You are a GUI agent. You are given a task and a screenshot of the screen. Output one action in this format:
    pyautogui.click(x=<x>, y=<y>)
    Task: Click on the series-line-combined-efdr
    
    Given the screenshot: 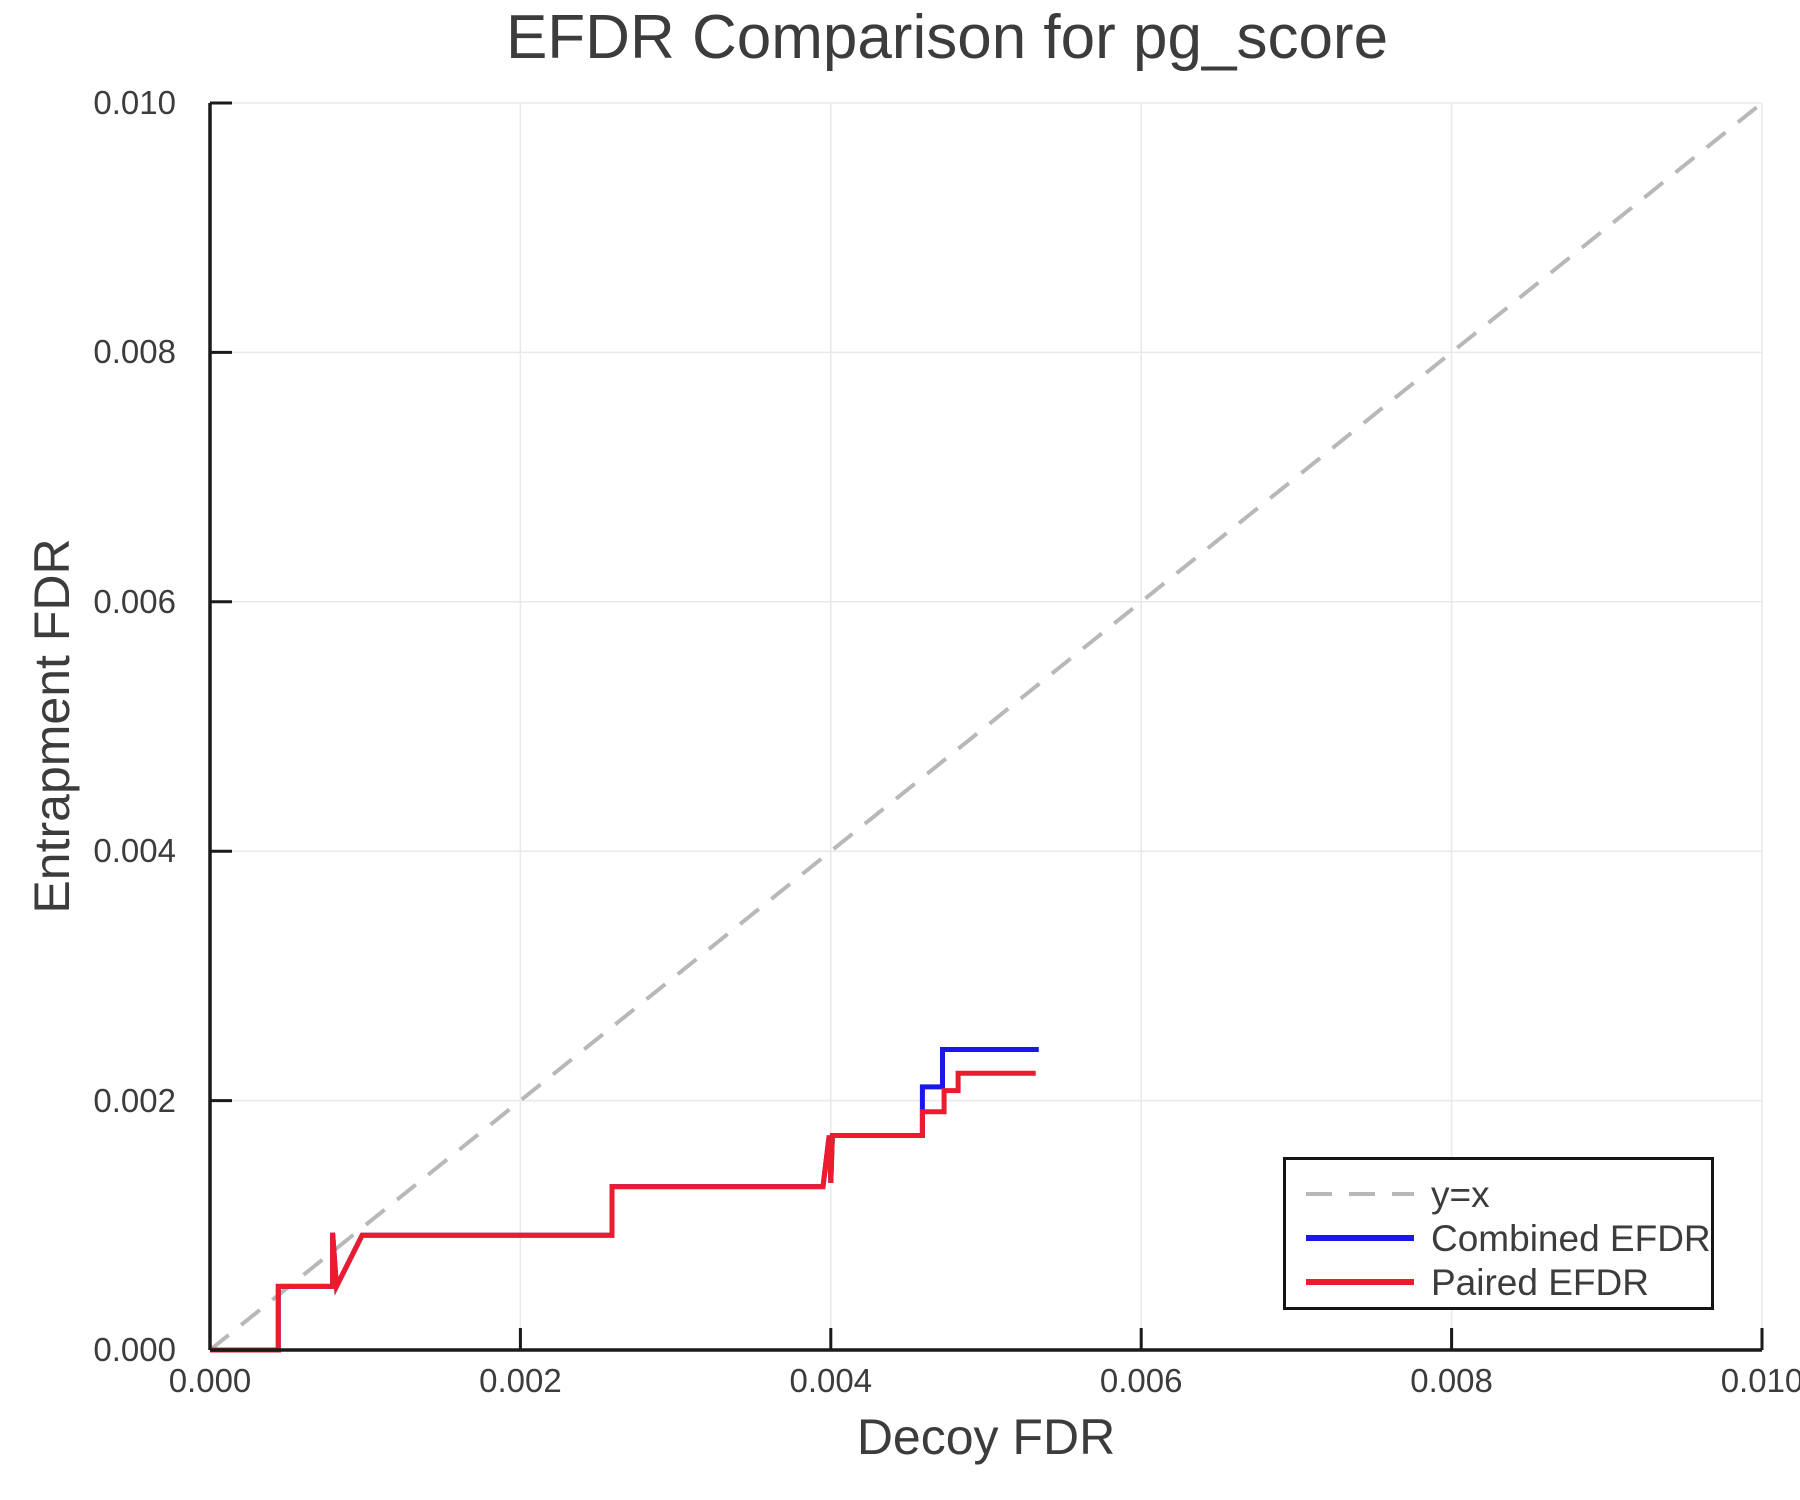 What is the action you would take?
    pyautogui.click(x=624, y=1200)
    